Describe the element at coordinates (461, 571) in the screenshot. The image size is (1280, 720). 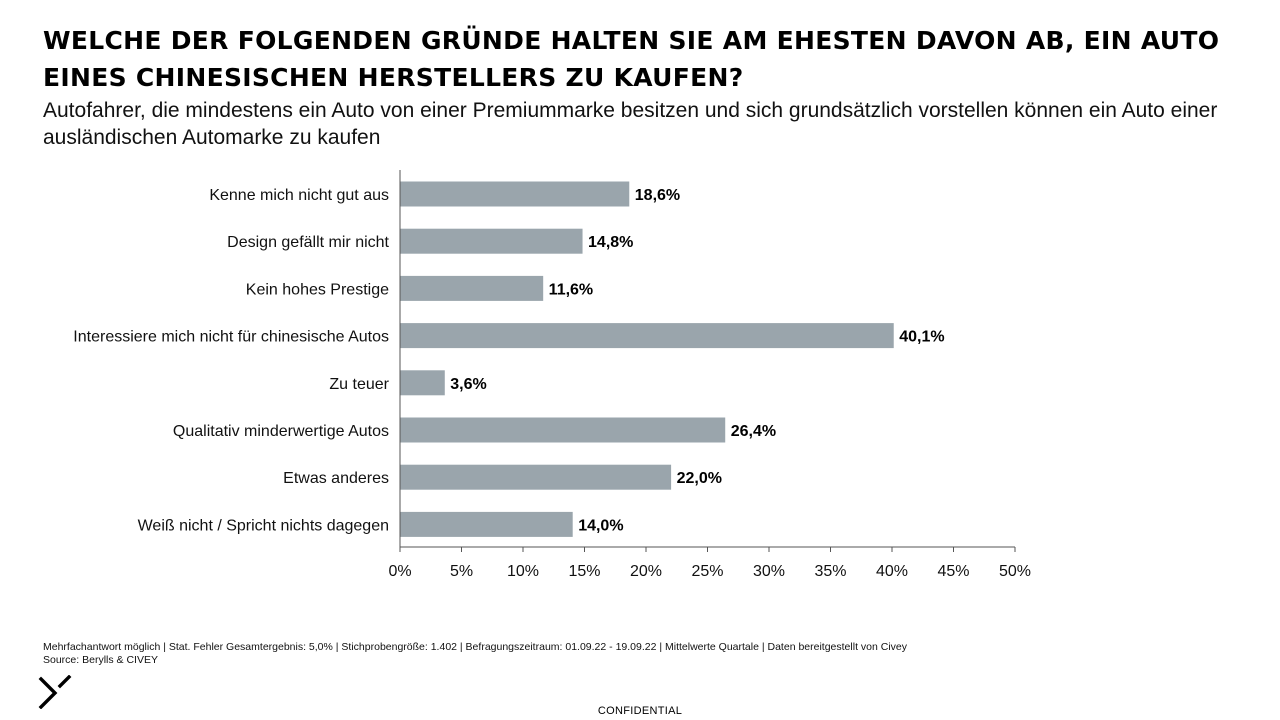
I see `x-tick-label: 5%` at that location.